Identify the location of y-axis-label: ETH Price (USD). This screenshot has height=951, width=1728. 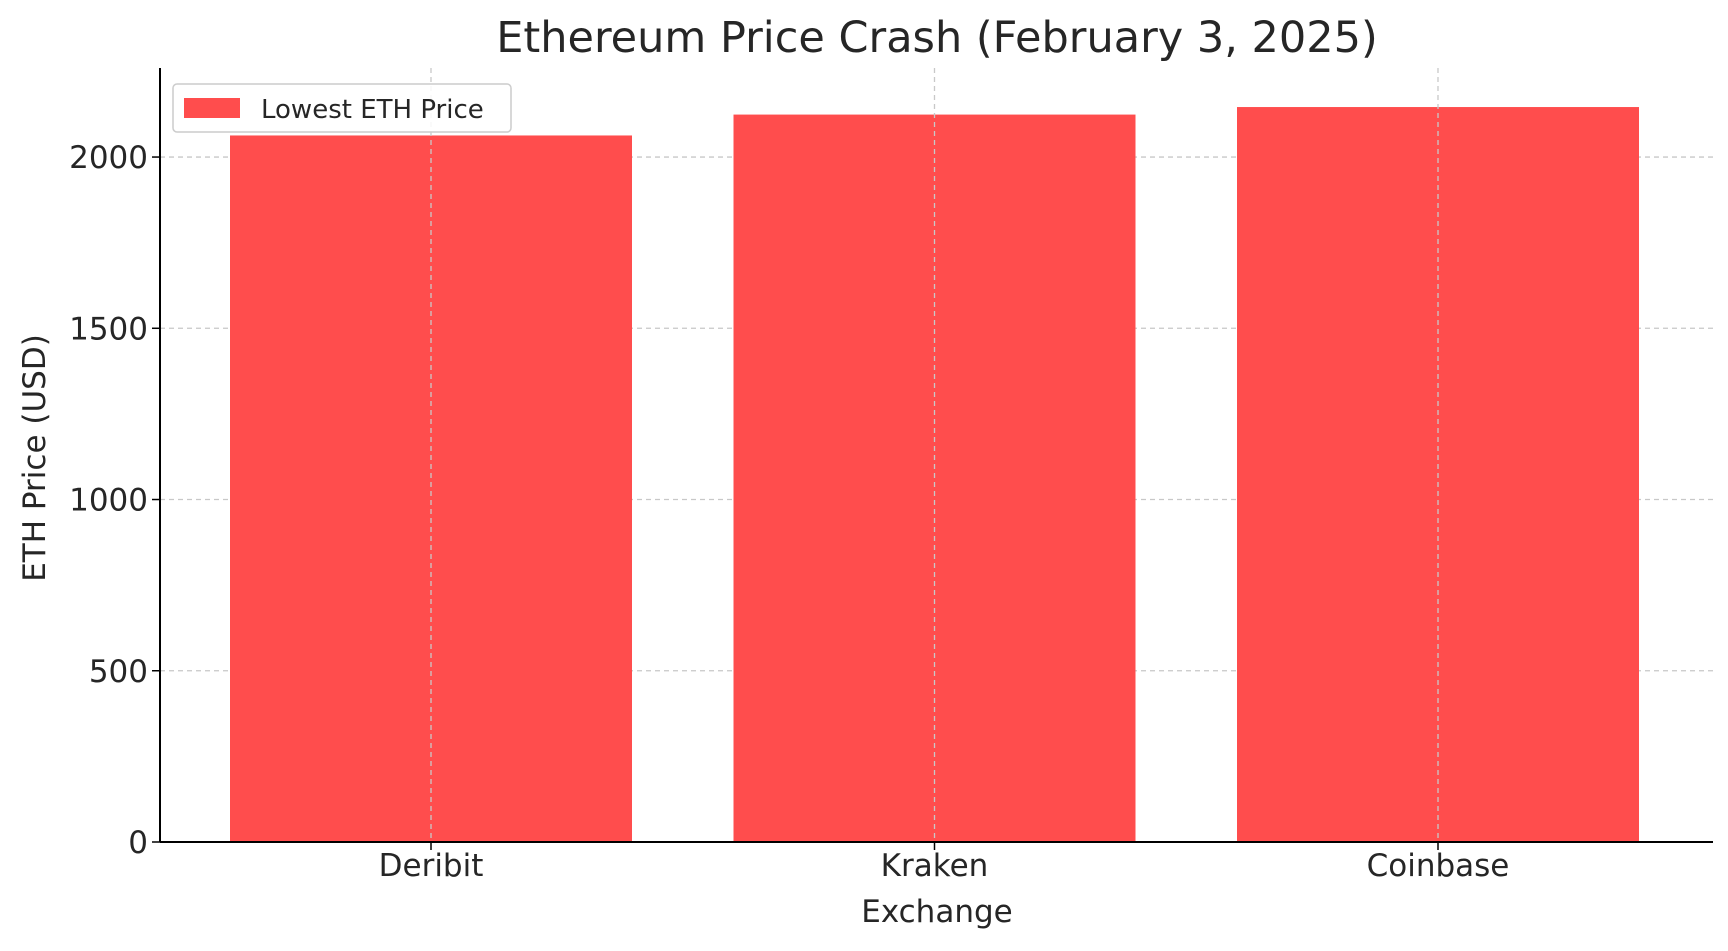
(35, 458).